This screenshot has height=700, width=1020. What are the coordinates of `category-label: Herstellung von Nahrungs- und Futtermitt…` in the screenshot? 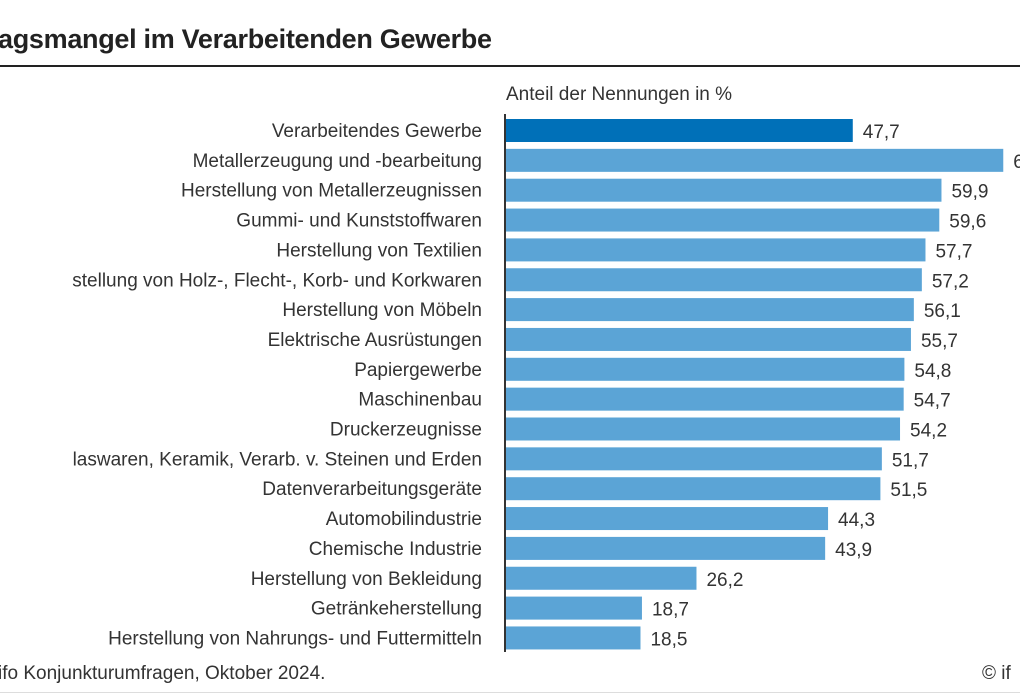 It's located at (295, 638).